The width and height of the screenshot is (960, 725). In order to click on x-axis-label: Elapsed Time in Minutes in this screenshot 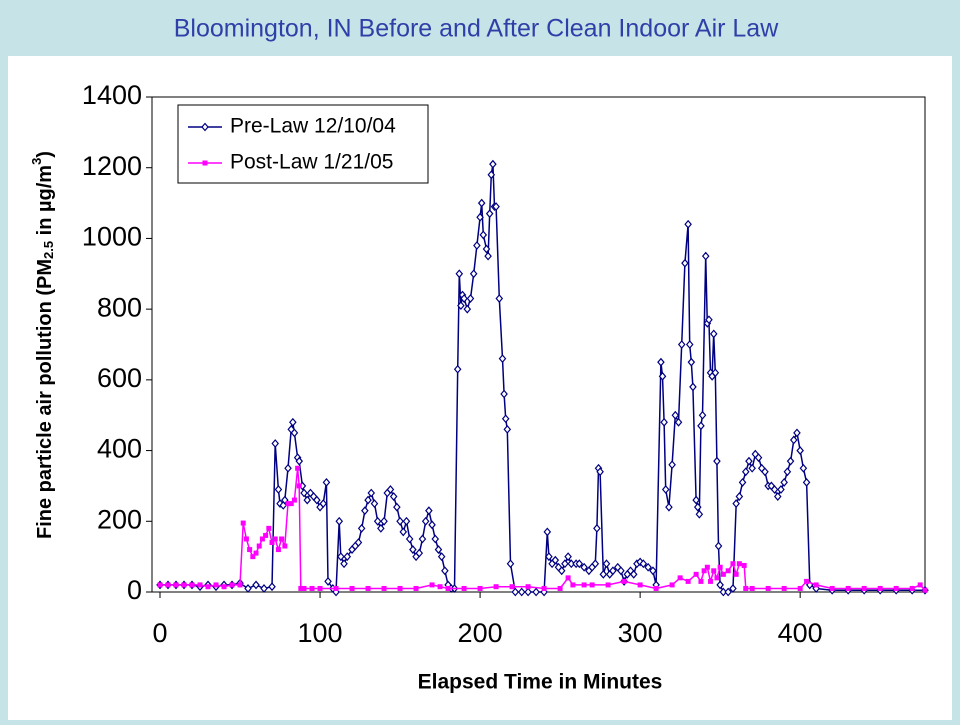, I will do `click(540, 682)`.